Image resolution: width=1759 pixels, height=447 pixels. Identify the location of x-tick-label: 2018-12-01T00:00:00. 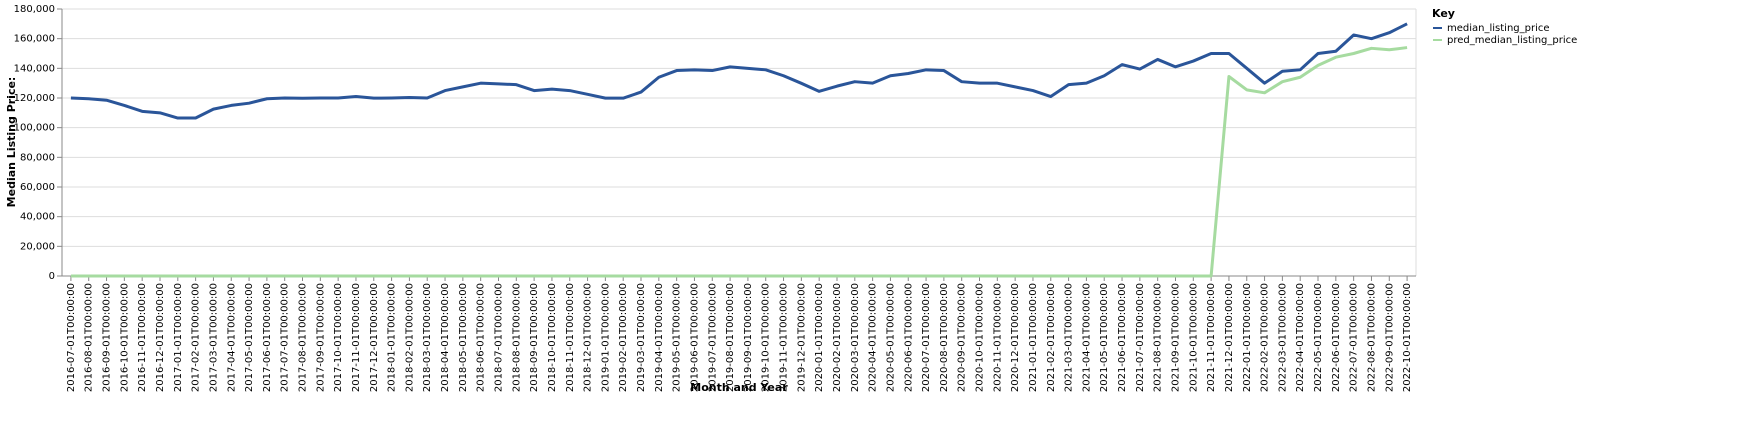
(588, 337).